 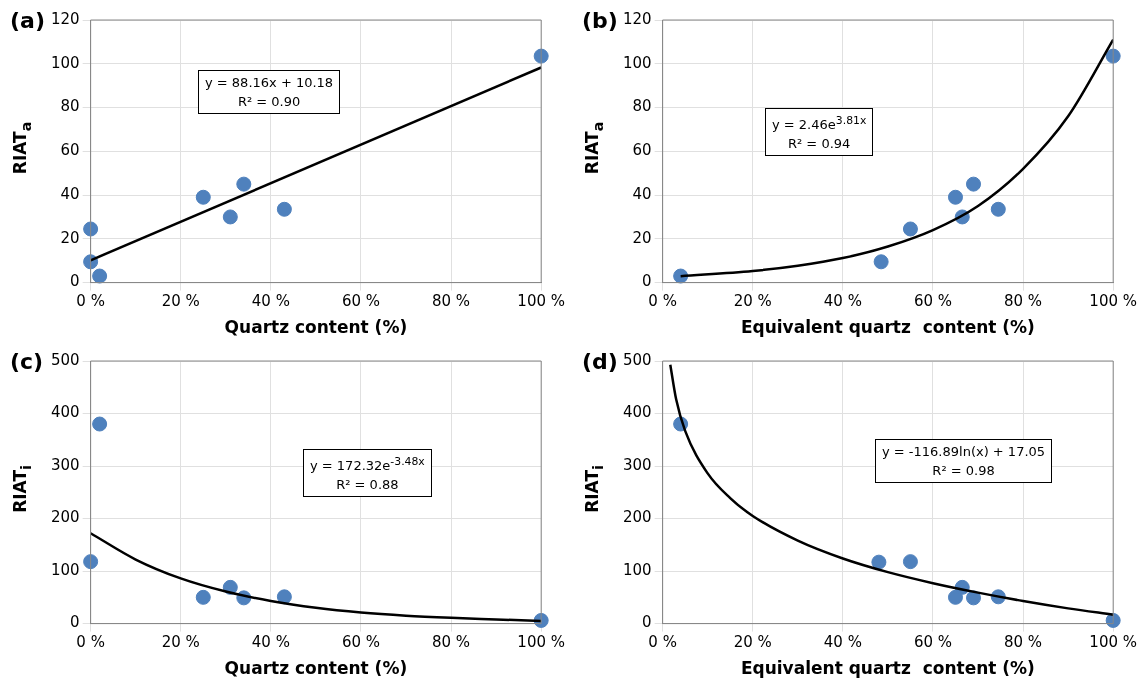 What do you see at coordinates (27, 361) in the screenshot?
I see `chart-title: (c)` at bounding box center [27, 361].